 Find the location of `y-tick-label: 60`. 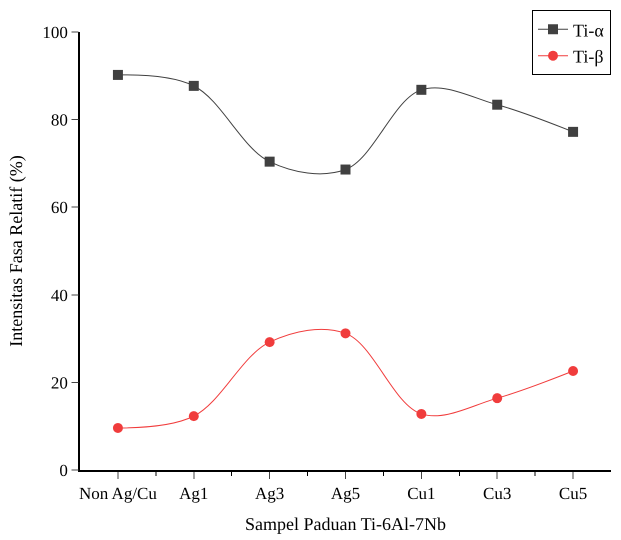

y-tick-label: 60 is located at coordinates (59, 208).